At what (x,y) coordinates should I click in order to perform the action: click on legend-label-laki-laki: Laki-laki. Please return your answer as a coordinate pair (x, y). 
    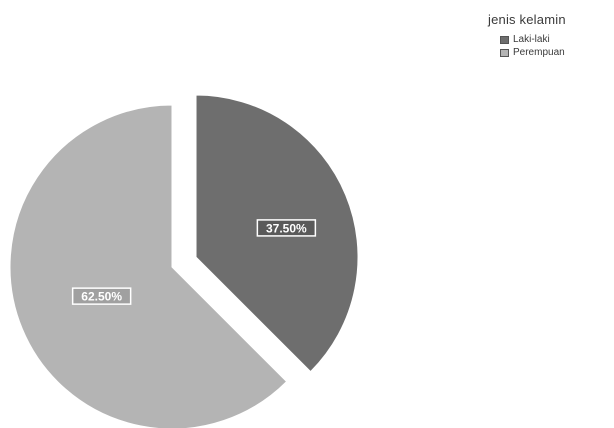
    Looking at the image, I should click on (531, 39).